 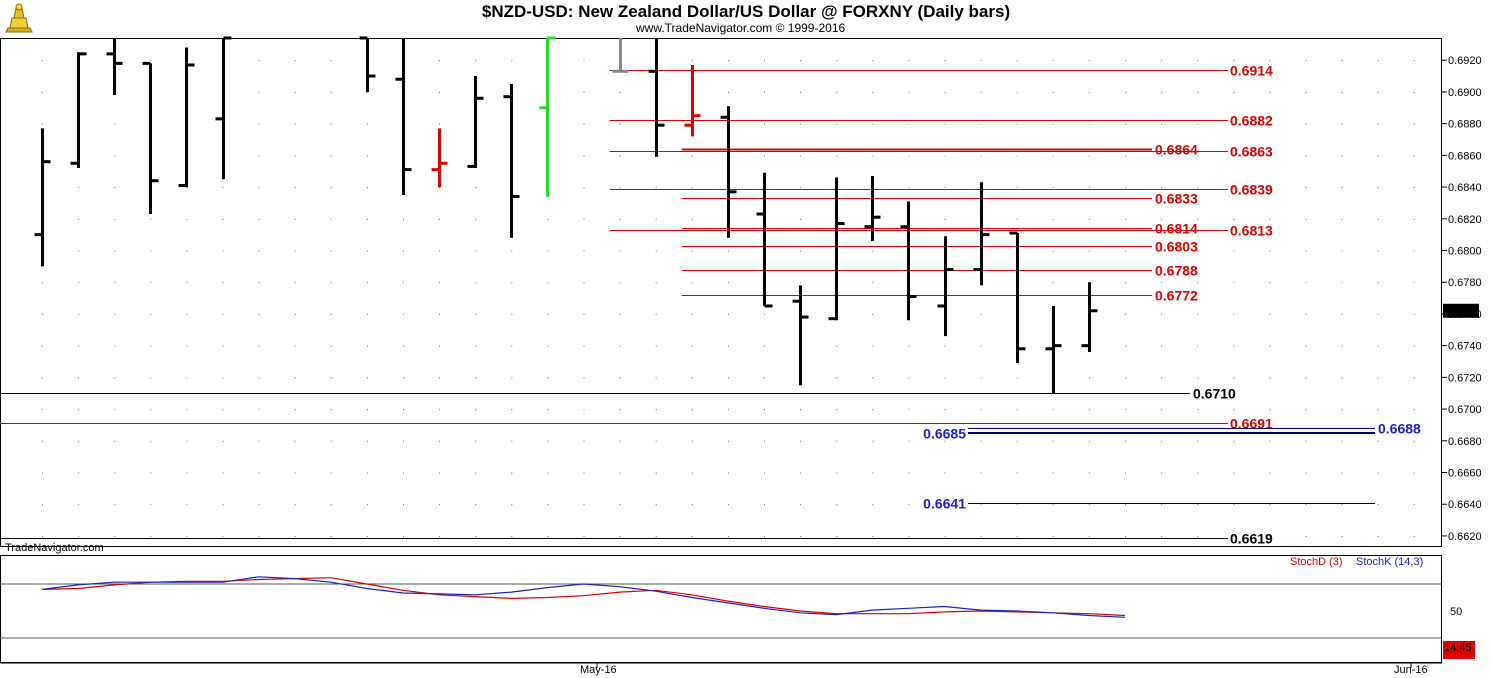 I want to click on stochastic-legend-k: StochK (14,3), so click(x=1389, y=562).